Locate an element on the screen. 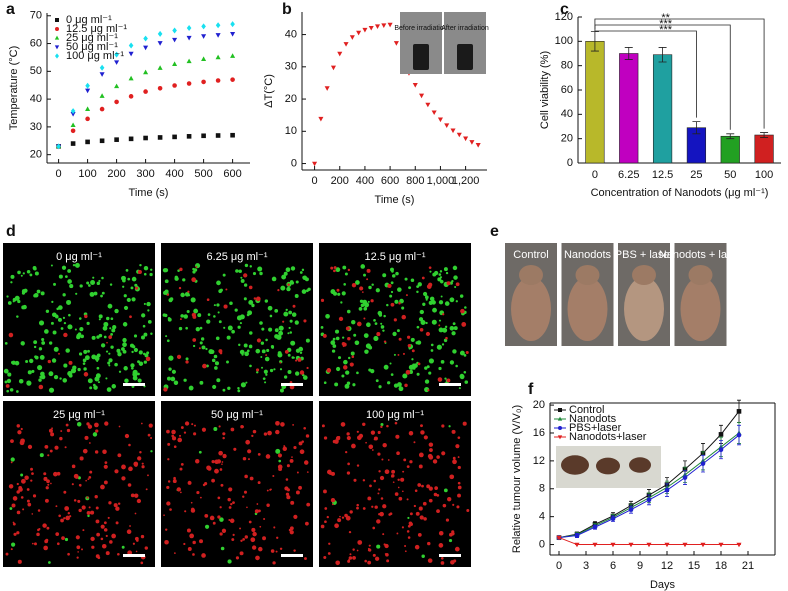 This screenshot has height=591, width=788. panel-letter: e is located at coordinates (494, 231).